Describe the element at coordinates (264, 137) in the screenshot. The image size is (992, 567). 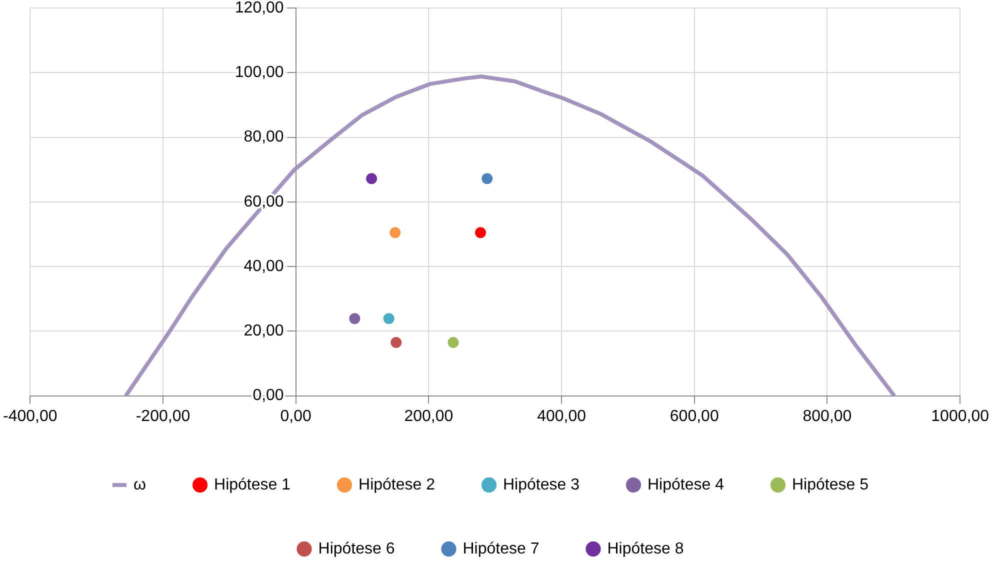
I see `y-tick-label: 80,00` at that location.